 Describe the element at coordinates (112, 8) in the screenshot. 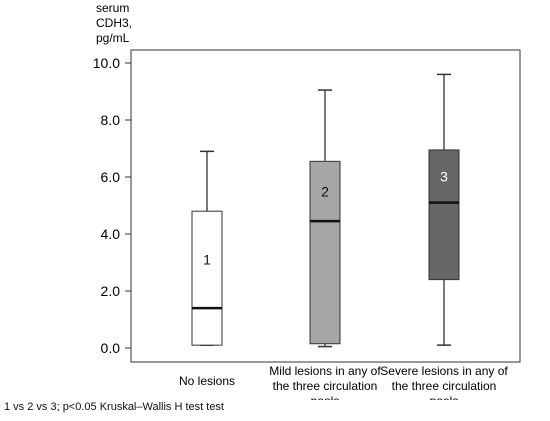

I see `y-axis-label-line: serum` at that location.